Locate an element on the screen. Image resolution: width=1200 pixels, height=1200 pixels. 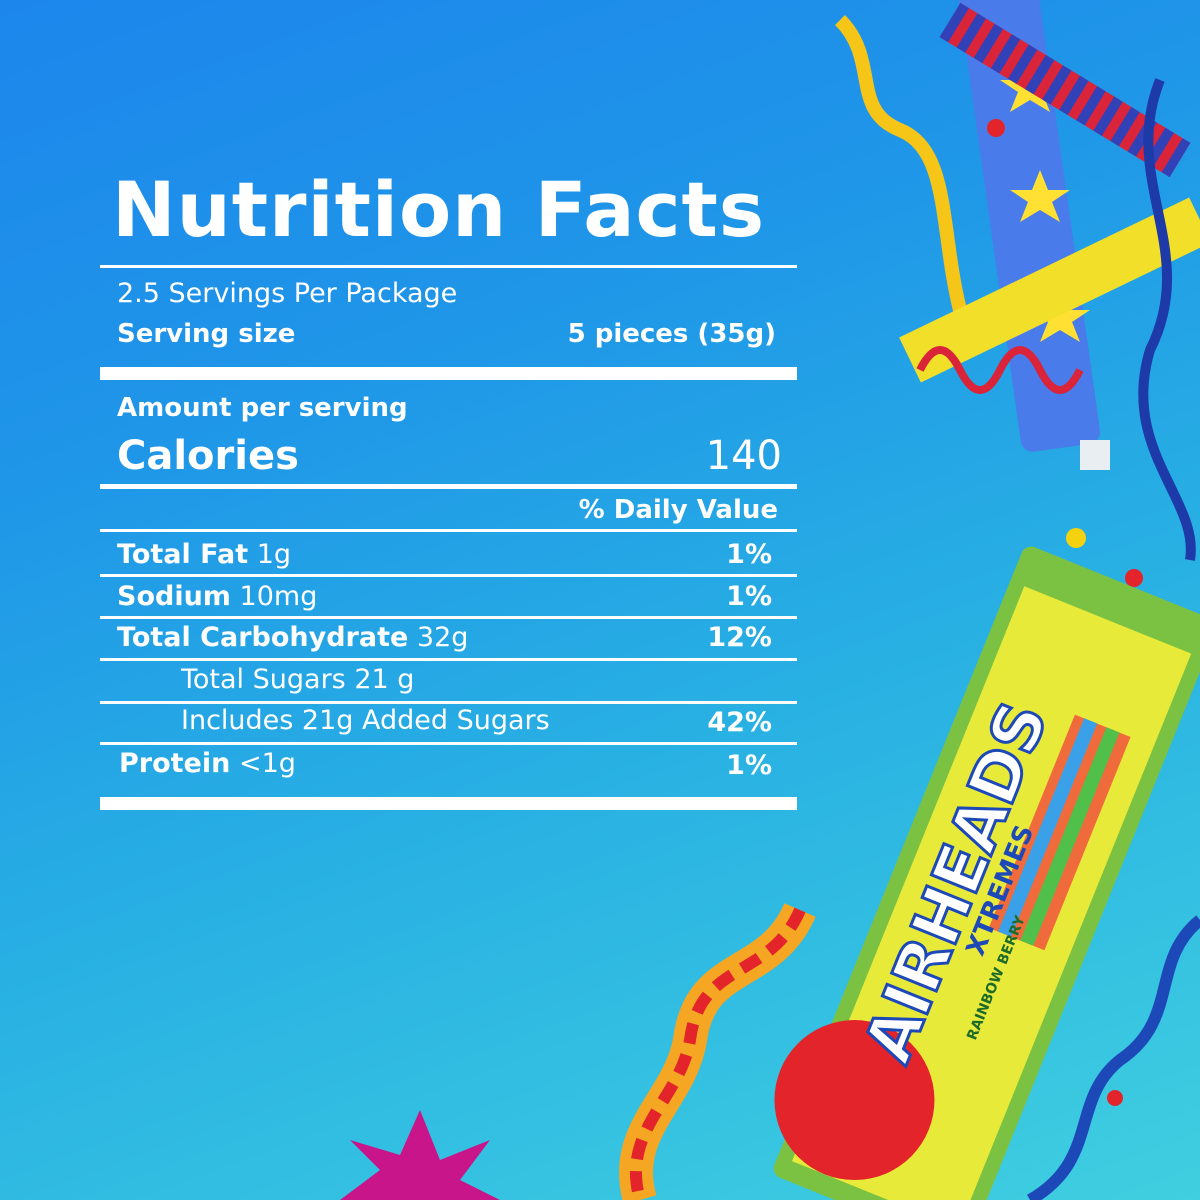
nutrient-row-sodium: Sodium 10mg is located at coordinates (217, 596).